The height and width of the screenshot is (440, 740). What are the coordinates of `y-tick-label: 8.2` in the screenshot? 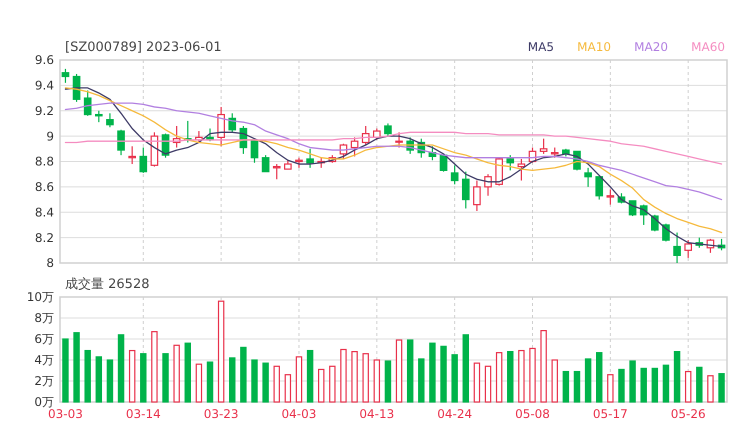 It's located at (44, 237).